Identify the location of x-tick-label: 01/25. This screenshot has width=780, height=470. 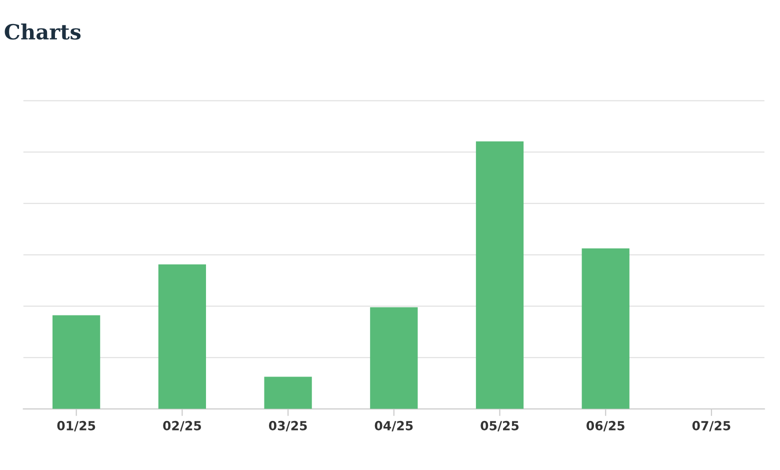
(76, 426).